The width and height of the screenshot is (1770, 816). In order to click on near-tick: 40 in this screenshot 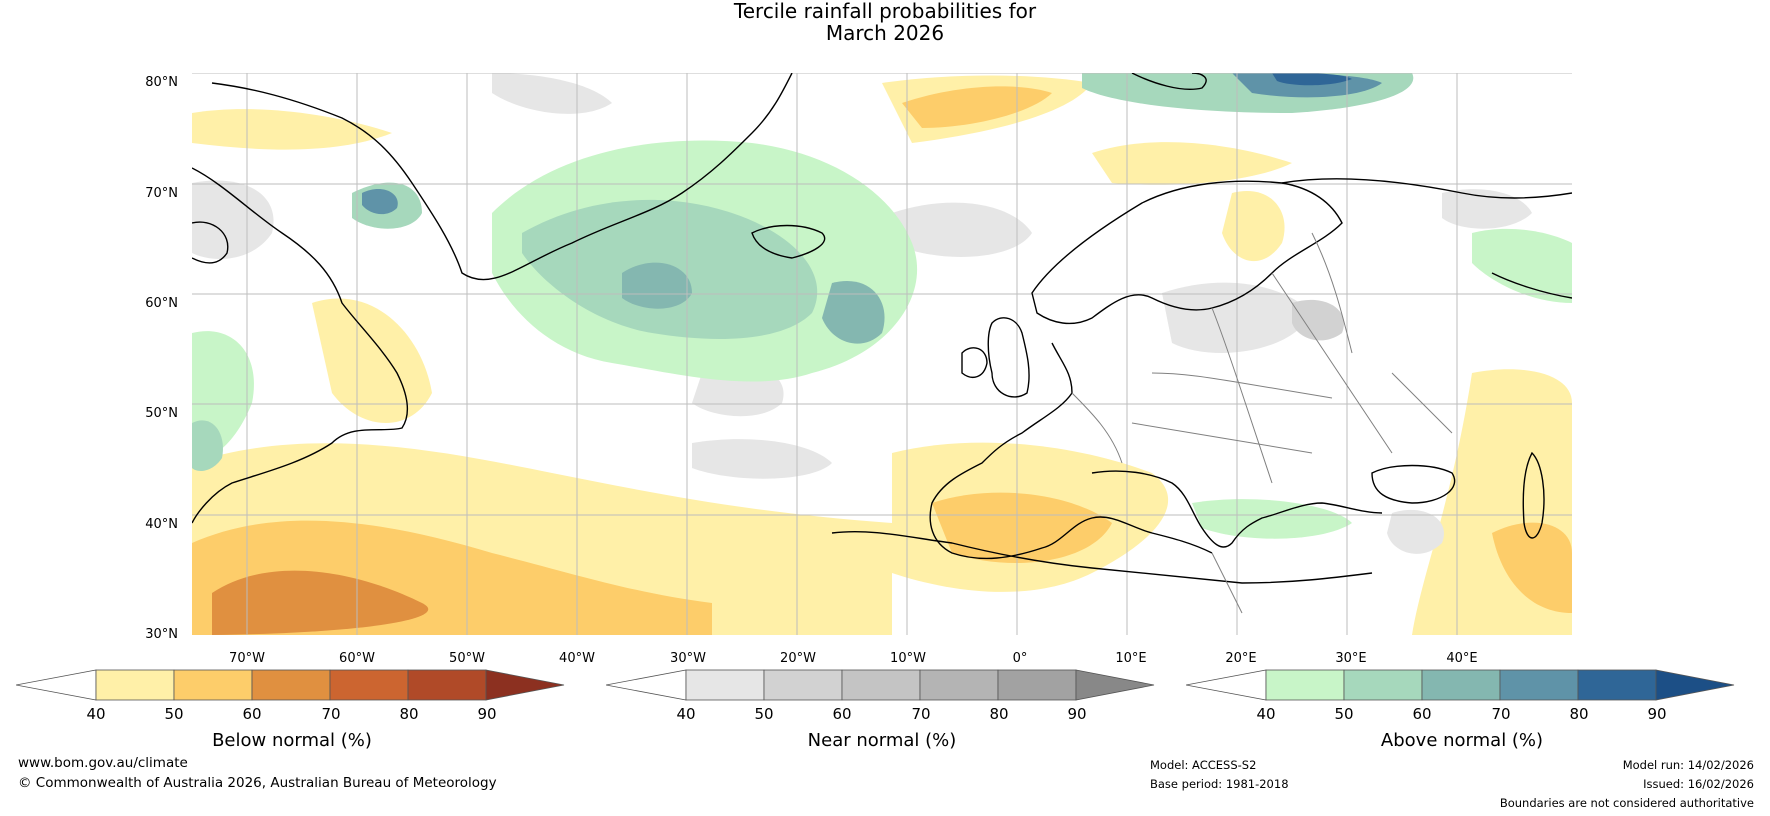, I will do `click(686, 714)`.